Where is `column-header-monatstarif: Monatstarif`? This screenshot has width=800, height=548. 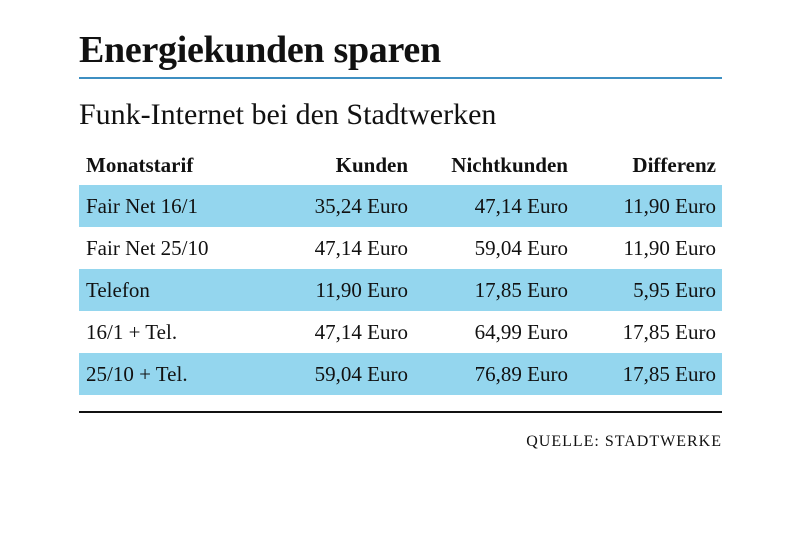 column-header-monatstarif: Monatstarif is located at coordinates (140, 164).